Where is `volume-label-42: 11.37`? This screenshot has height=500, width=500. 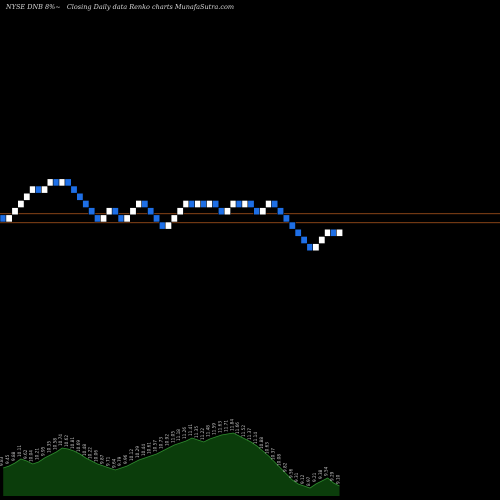
volume-label-42: 11.37 is located at coordinates (249, 434).